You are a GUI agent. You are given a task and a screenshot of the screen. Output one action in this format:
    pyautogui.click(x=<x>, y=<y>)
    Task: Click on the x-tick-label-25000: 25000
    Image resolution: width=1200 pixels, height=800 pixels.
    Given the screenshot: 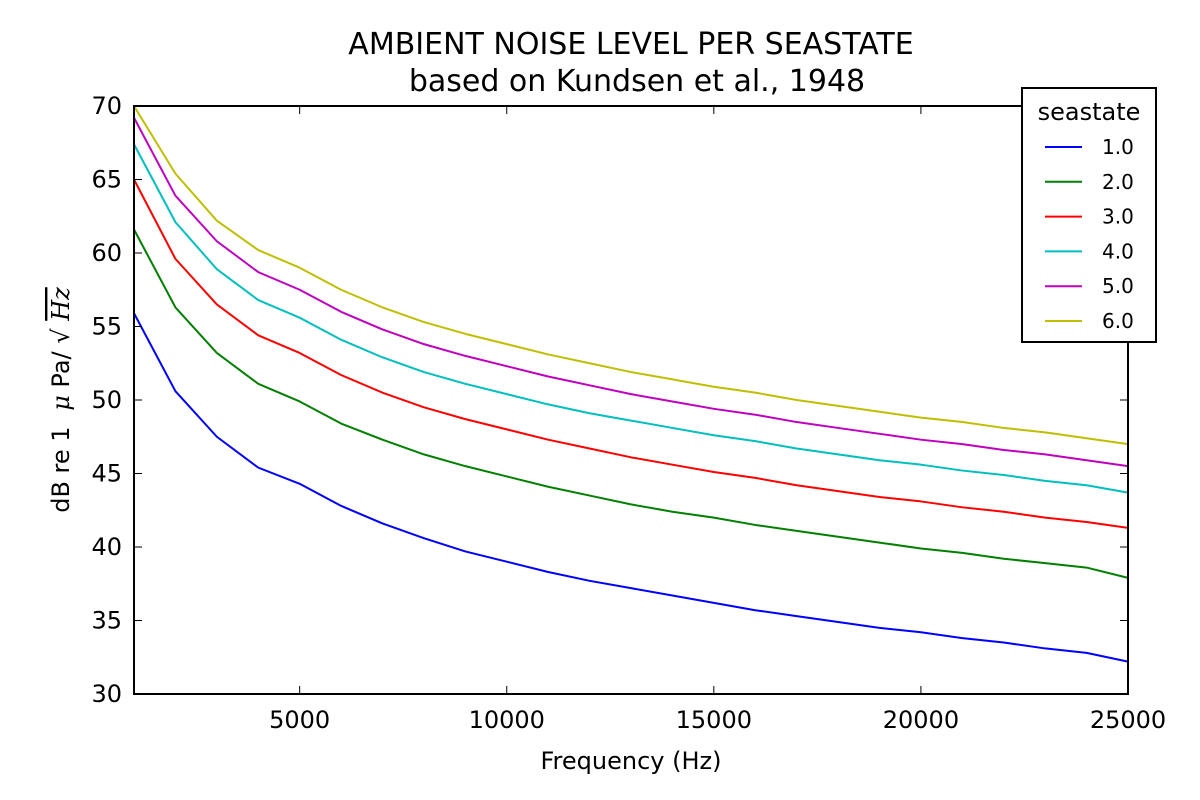 What is the action you would take?
    pyautogui.click(x=1128, y=720)
    